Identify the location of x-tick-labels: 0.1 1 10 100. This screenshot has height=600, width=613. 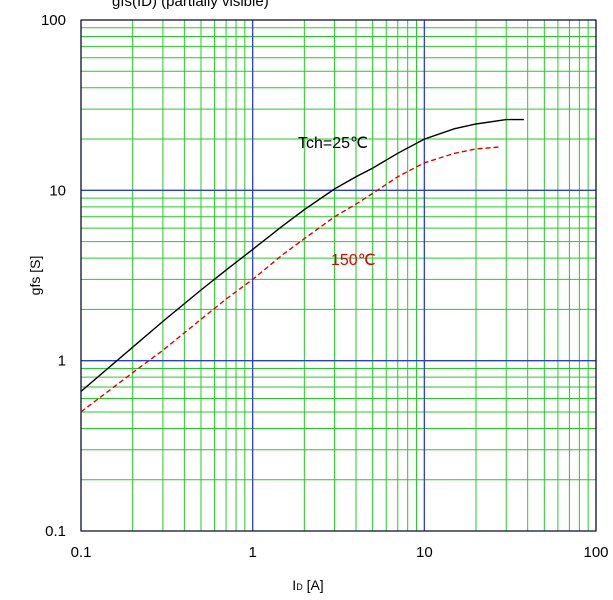
(340, 552).